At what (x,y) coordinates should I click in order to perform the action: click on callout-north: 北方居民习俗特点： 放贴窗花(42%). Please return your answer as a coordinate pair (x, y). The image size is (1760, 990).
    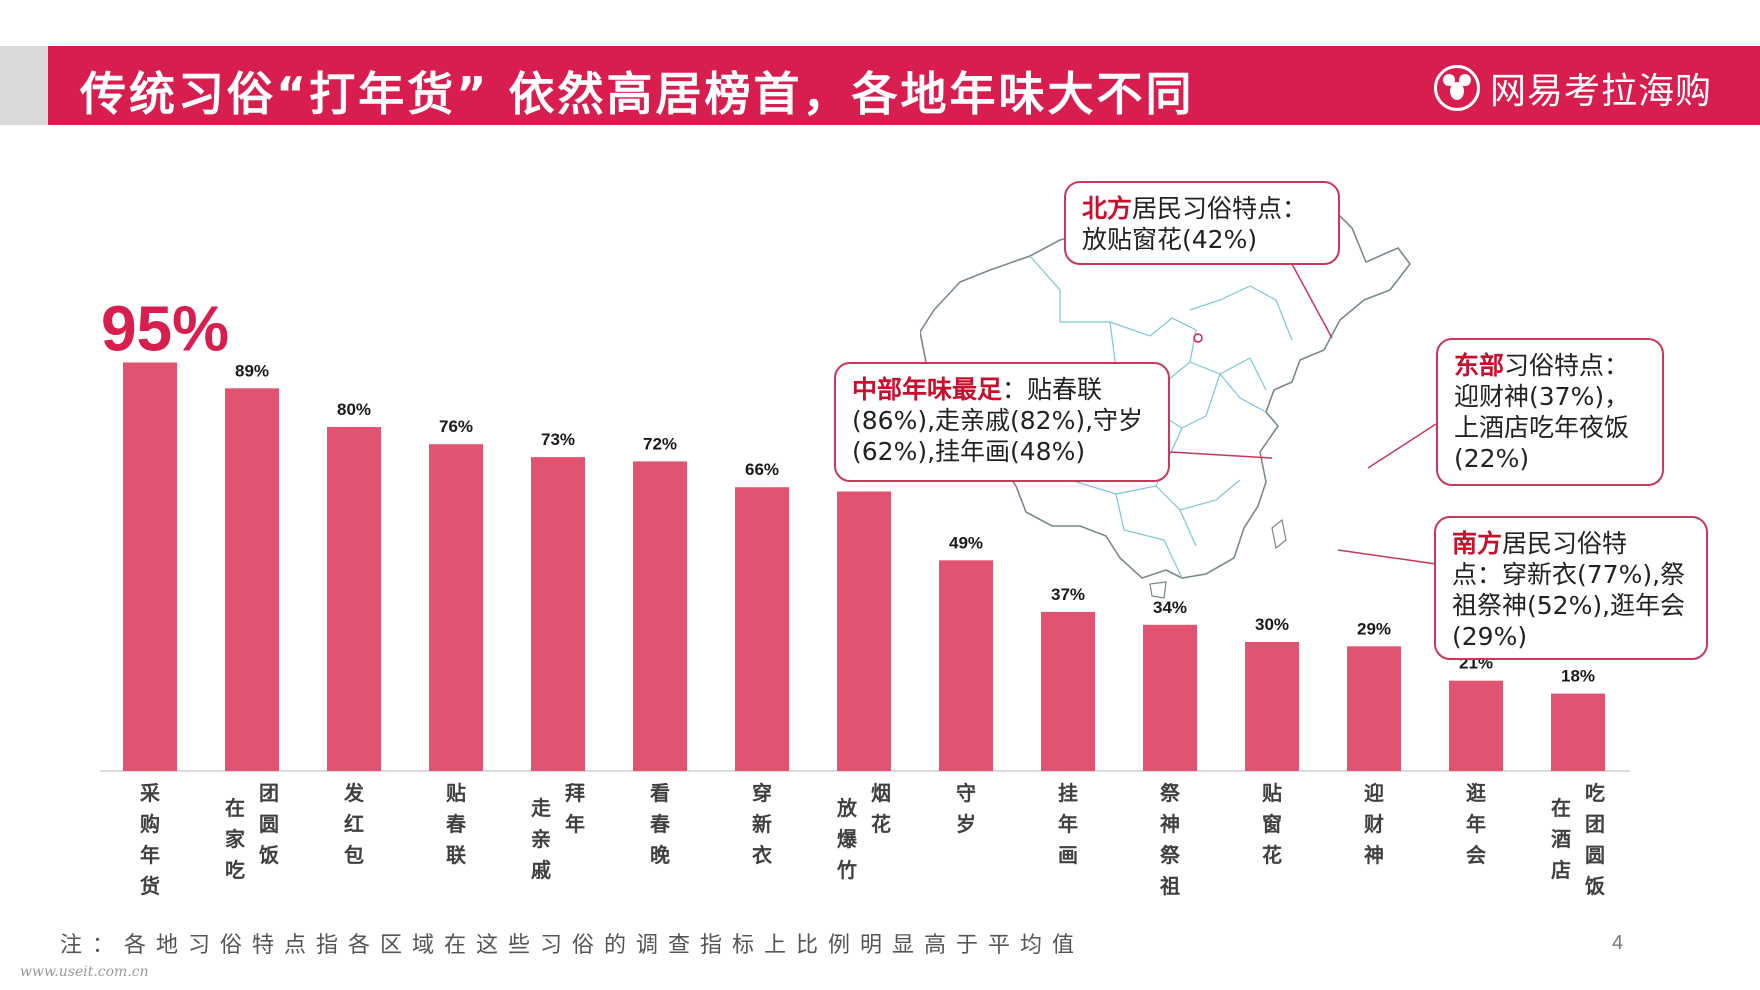
    Looking at the image, I should click on (1202, 223).